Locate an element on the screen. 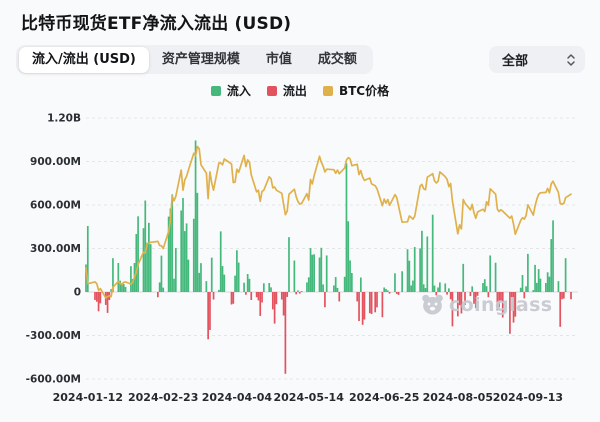 The image size is (600, 422). btc-price-swatch-icon is located at coordinates (327, 90).